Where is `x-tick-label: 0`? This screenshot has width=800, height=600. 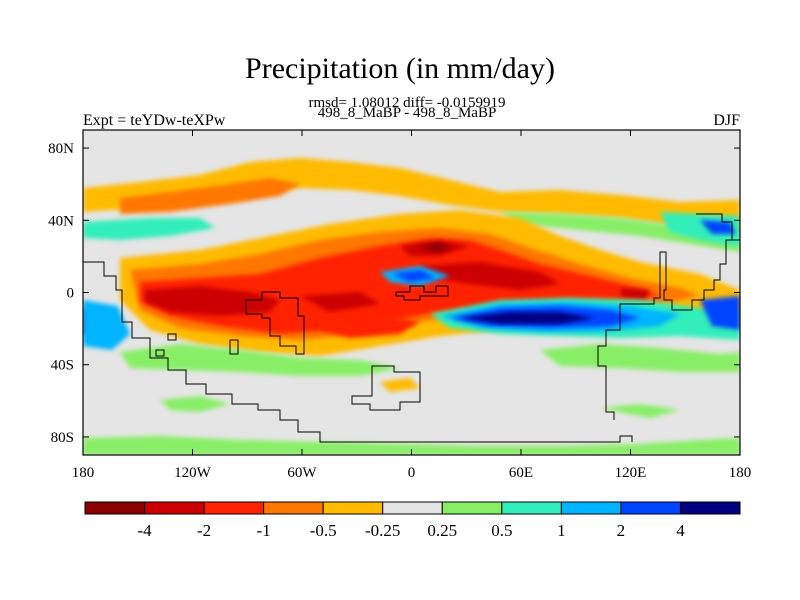
x-tick-label: 0 is located at coordinates (412, 473).